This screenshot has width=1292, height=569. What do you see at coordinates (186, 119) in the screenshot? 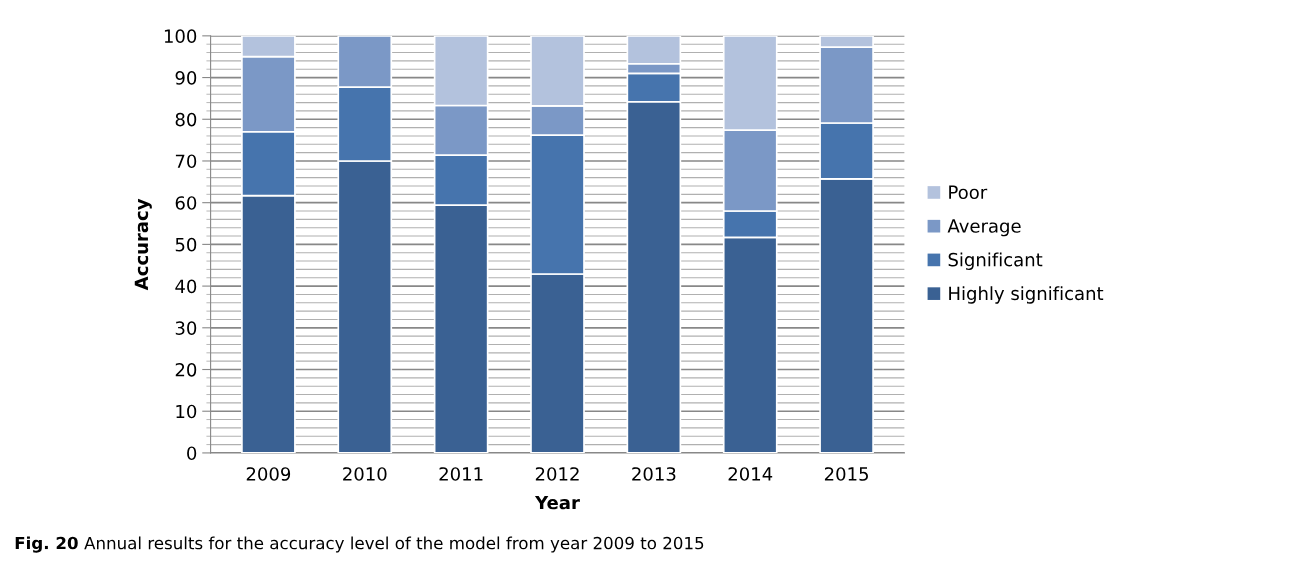
I see `y-tick-label: 80` at bounding box center [186, 119].